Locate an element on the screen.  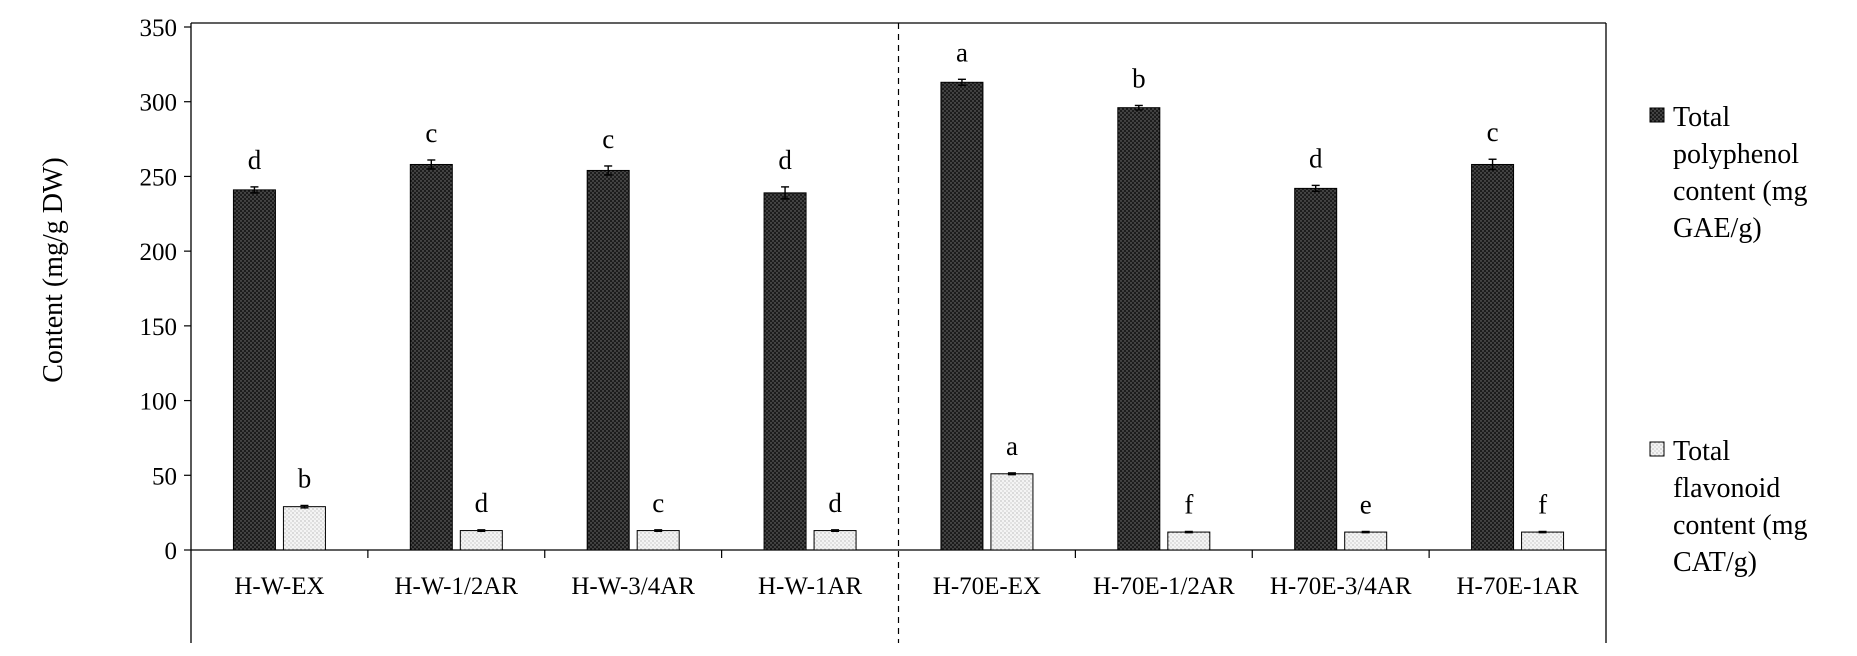
y-tick-label: 250 is located at coordinates (159, 177).